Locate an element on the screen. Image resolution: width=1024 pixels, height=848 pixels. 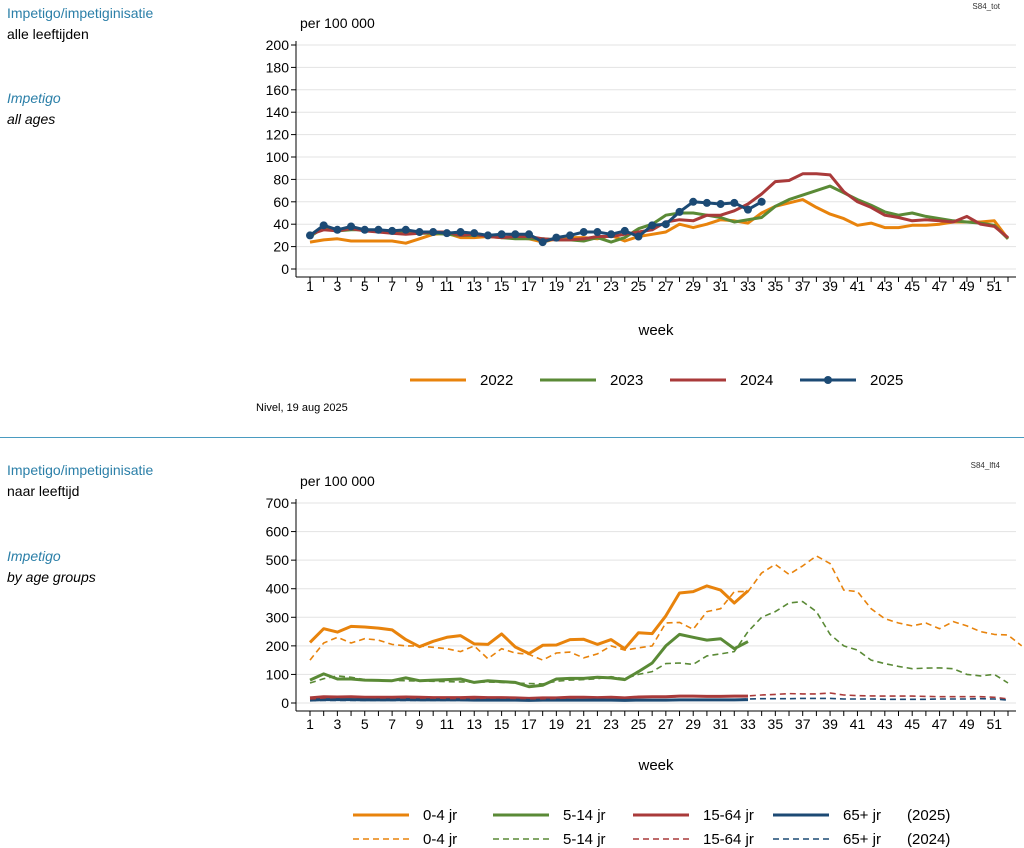
c2-xtick-label: 37 is located at coordinates (803, 724).